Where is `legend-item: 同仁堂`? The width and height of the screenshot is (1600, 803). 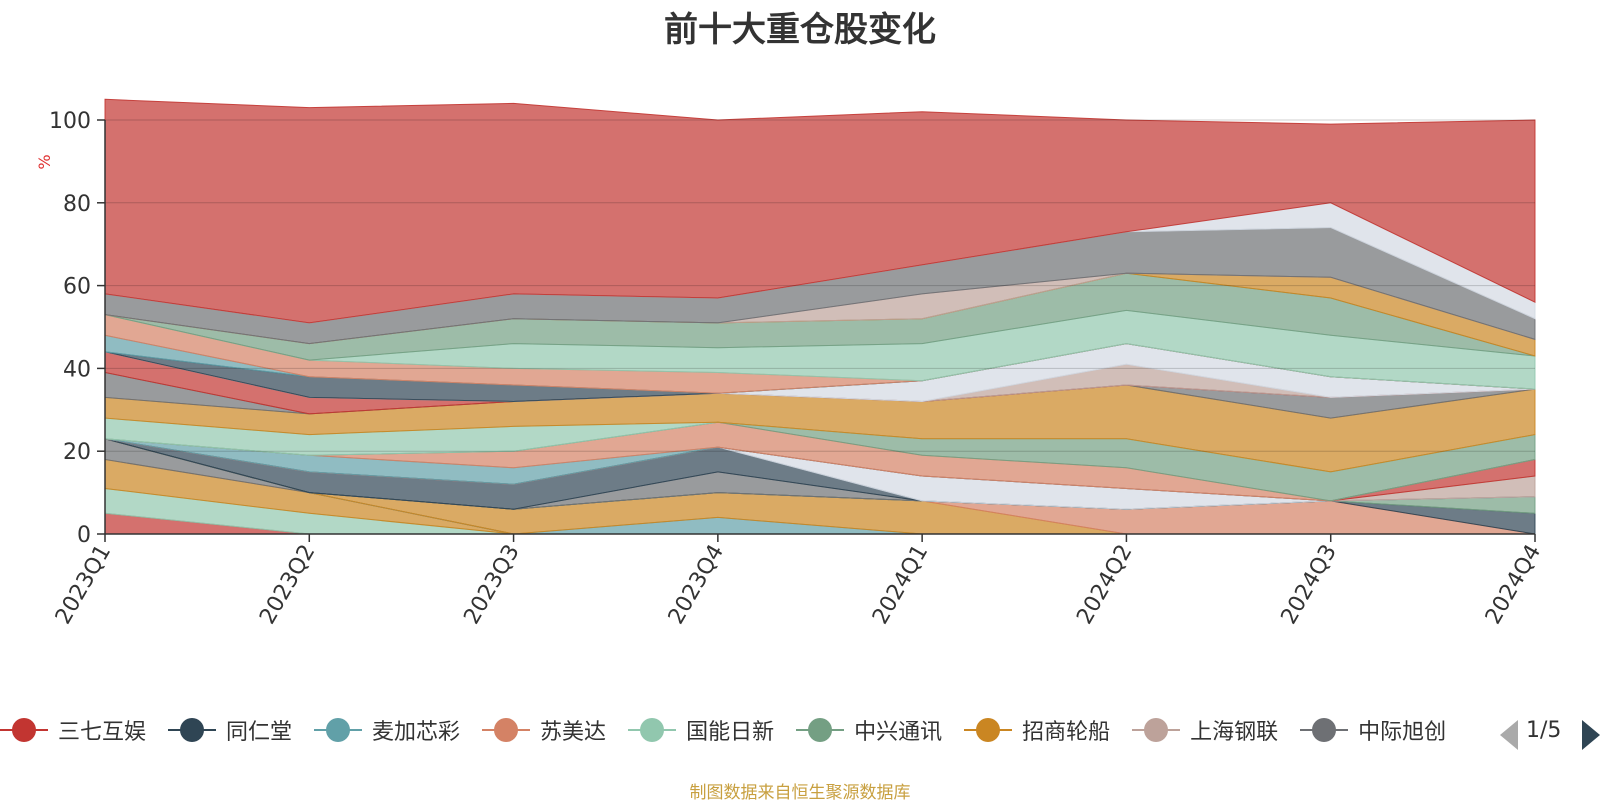
legend-item: 同仁堂 is located at coordinates (230, 730).